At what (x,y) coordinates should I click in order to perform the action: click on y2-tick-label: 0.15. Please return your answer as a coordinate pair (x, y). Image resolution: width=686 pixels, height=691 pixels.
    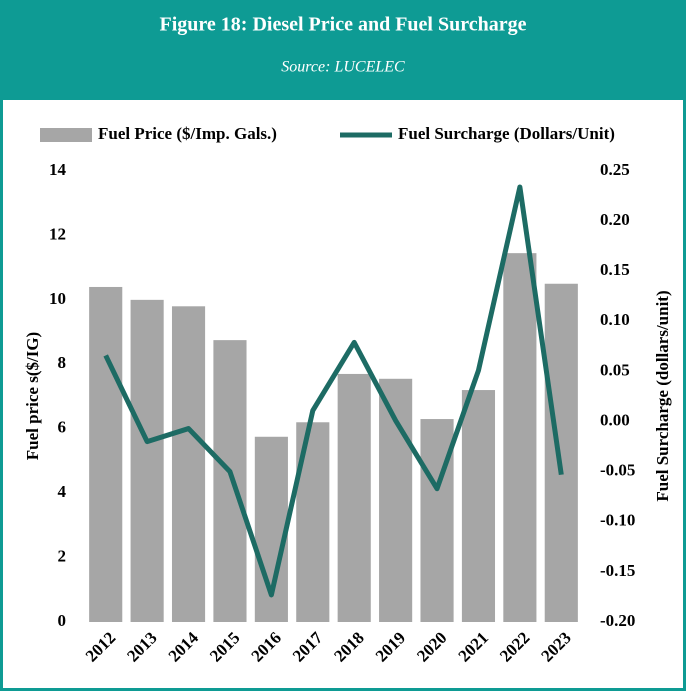
    Looking at the image, I should click on (615, 269).